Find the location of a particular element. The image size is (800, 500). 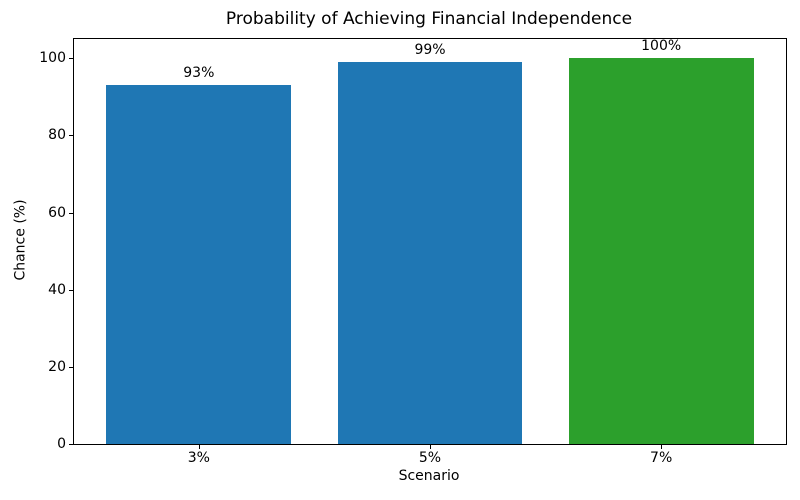

x-tick-label: 3% is located at coordinates (198, 458).